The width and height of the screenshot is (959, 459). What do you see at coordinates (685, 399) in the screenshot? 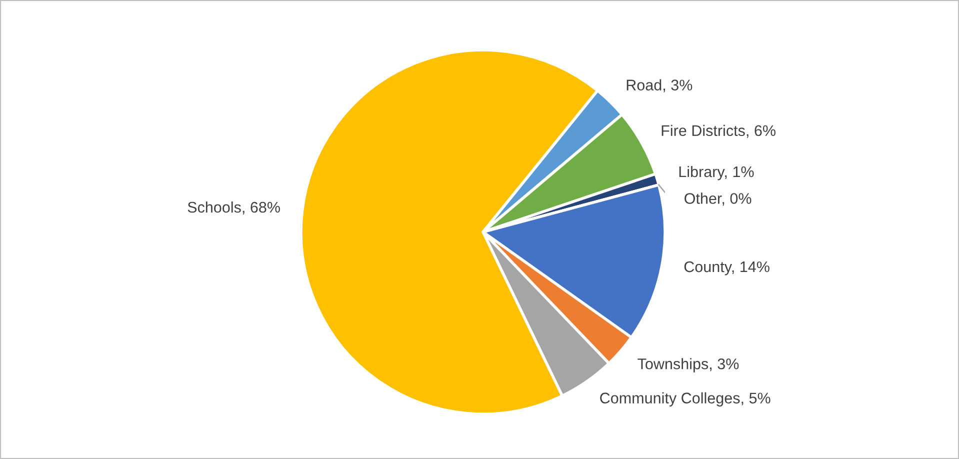
I see `slice-label: Community Colleges, 5%` at bounding box center [685, 399].